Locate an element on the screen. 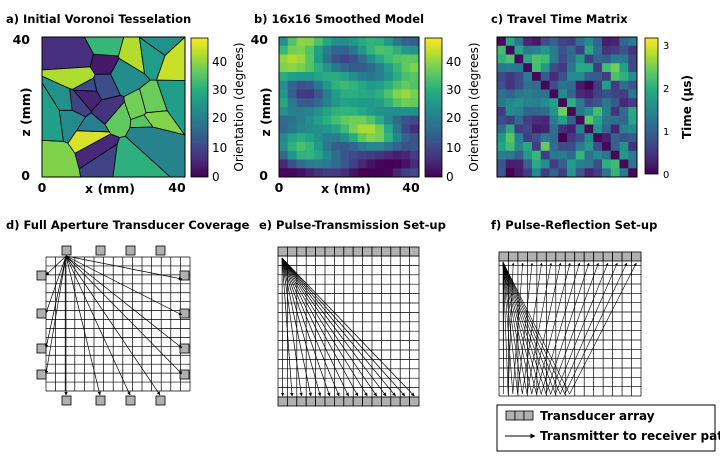 The width and height of the screenshot is (720, 457). travel-time-matrix is located at coordinates (567, 107).